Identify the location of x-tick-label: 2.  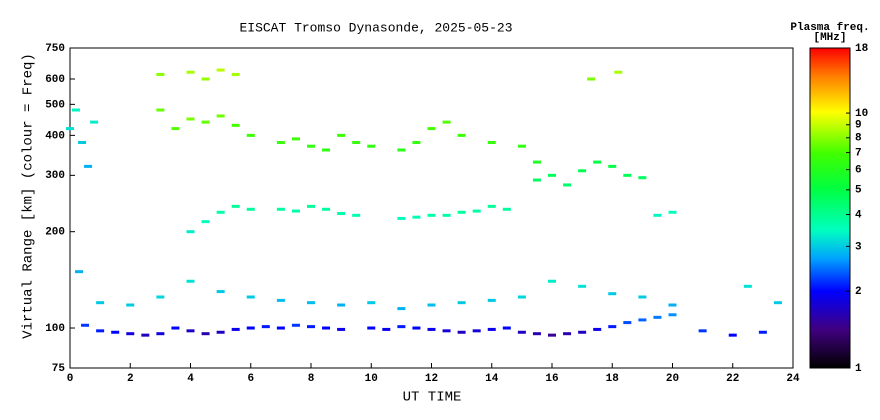
(130, 379).